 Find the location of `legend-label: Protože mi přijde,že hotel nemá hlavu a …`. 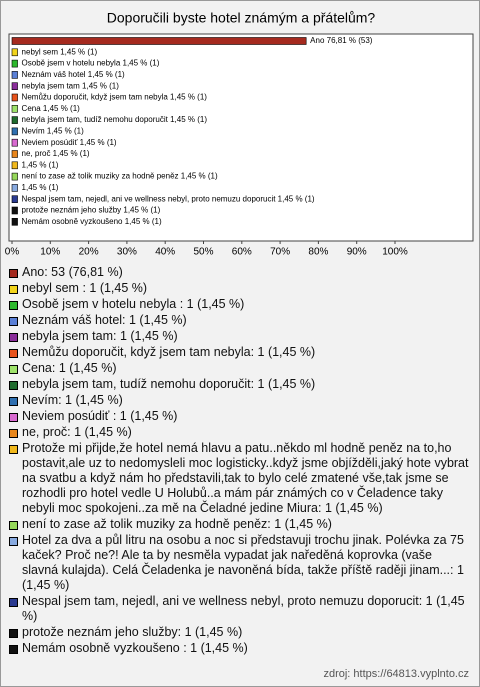

legend-label: Protože mi přijde,že hotel nemá hlavu a … is located at coordinates (245, 478).